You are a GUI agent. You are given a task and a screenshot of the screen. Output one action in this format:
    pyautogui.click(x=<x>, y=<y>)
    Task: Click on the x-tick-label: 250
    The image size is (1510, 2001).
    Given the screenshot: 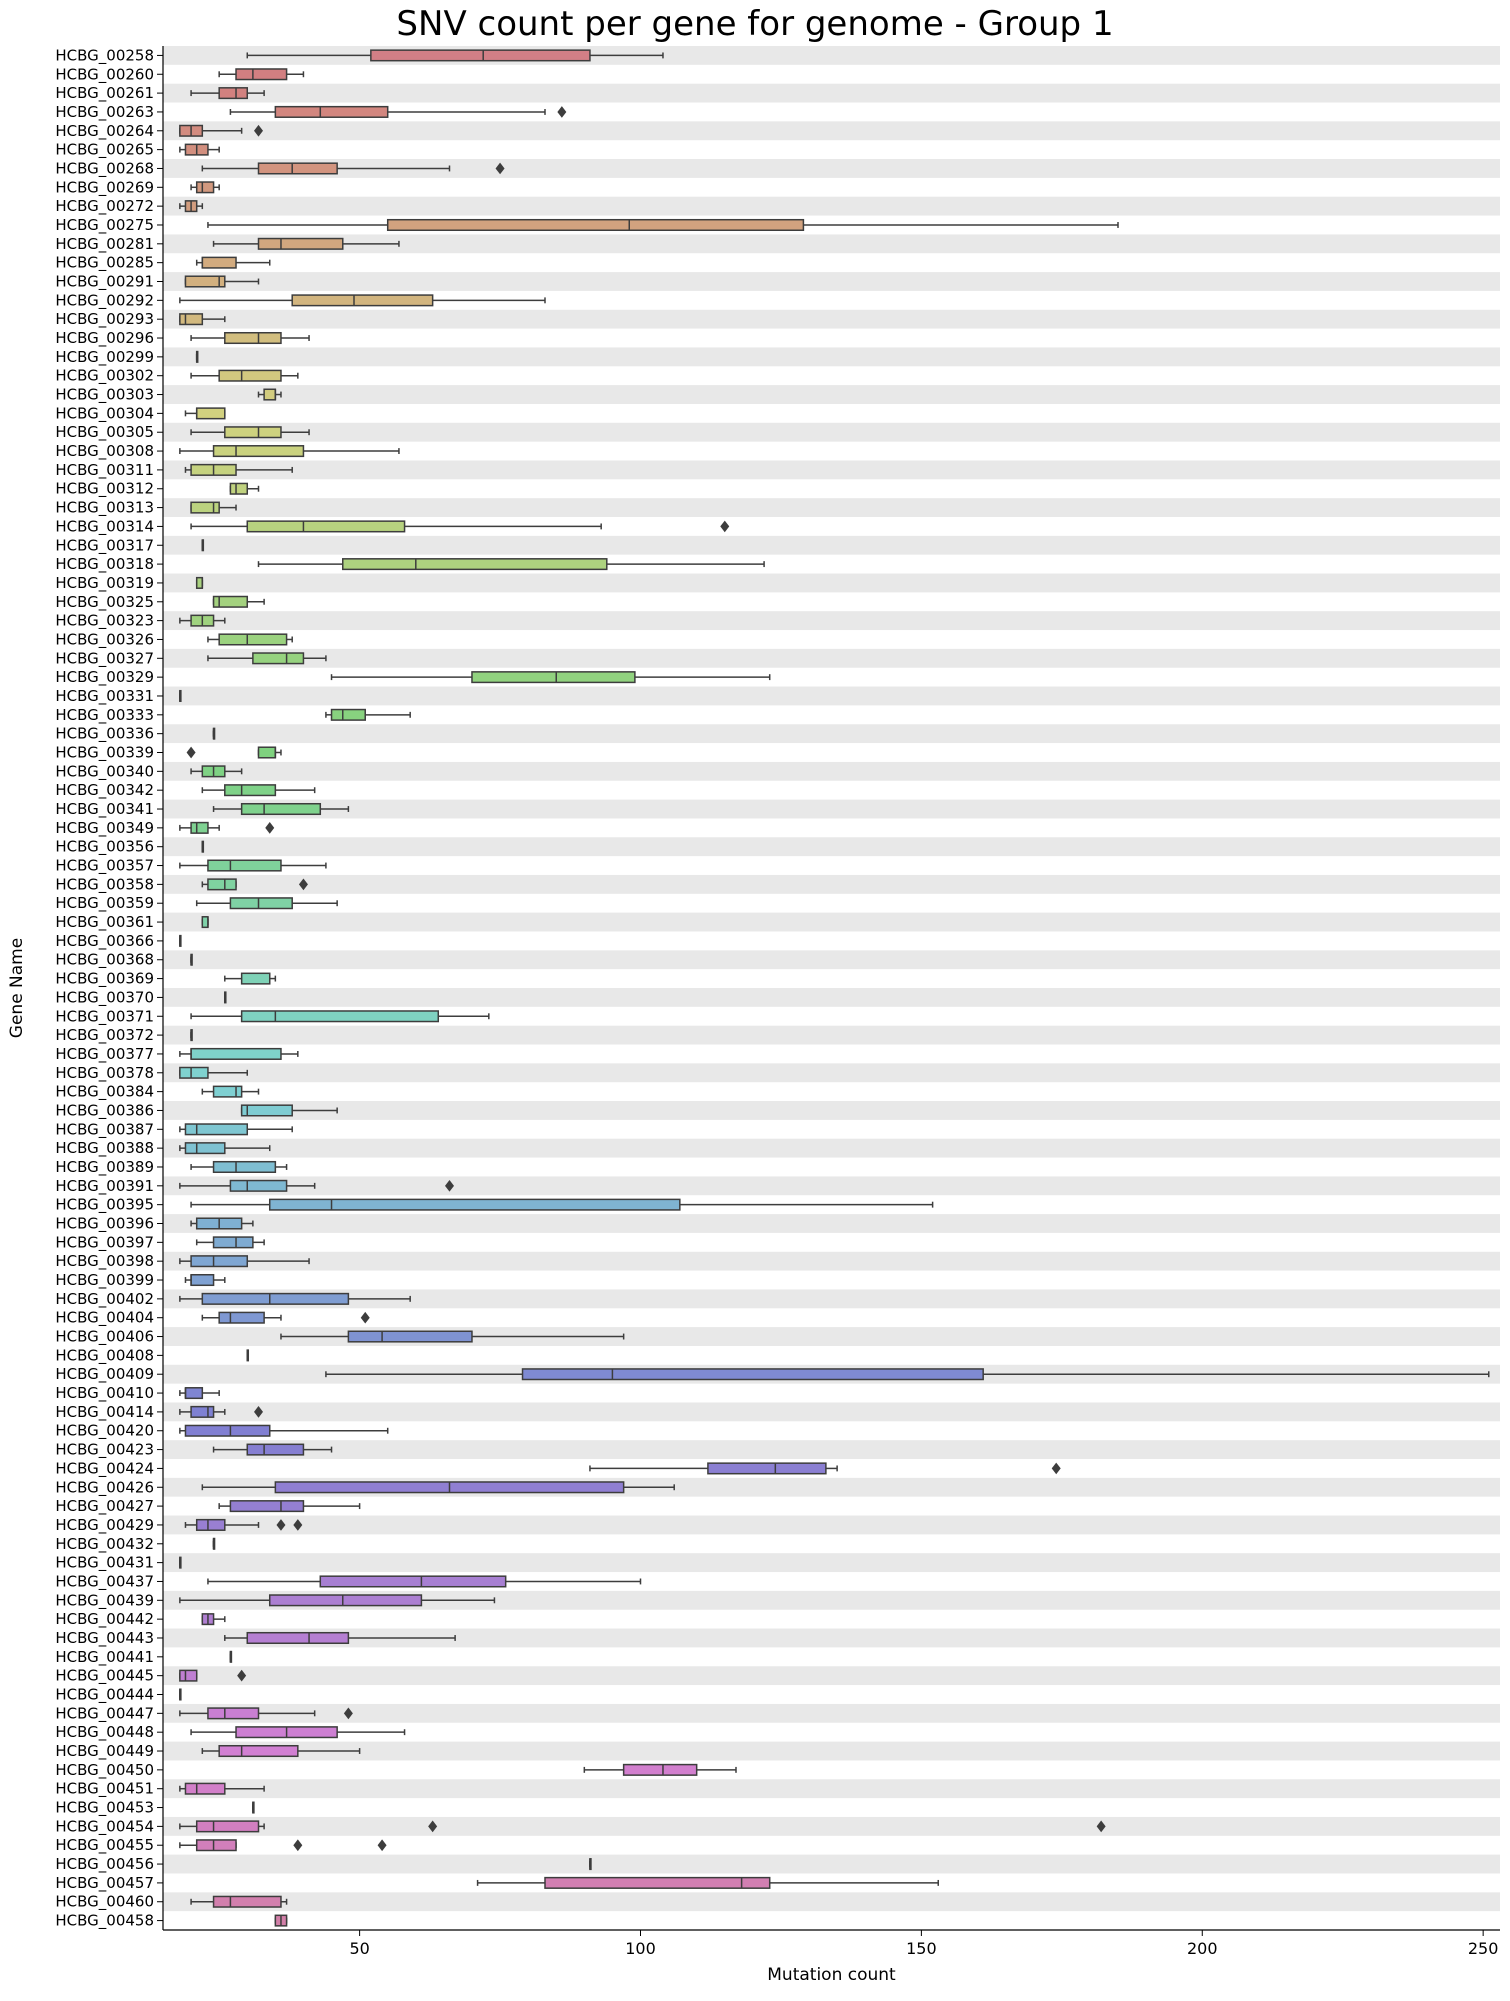 What is the action you would take?
    pyautogui.click(x=1483, y=1948)
    